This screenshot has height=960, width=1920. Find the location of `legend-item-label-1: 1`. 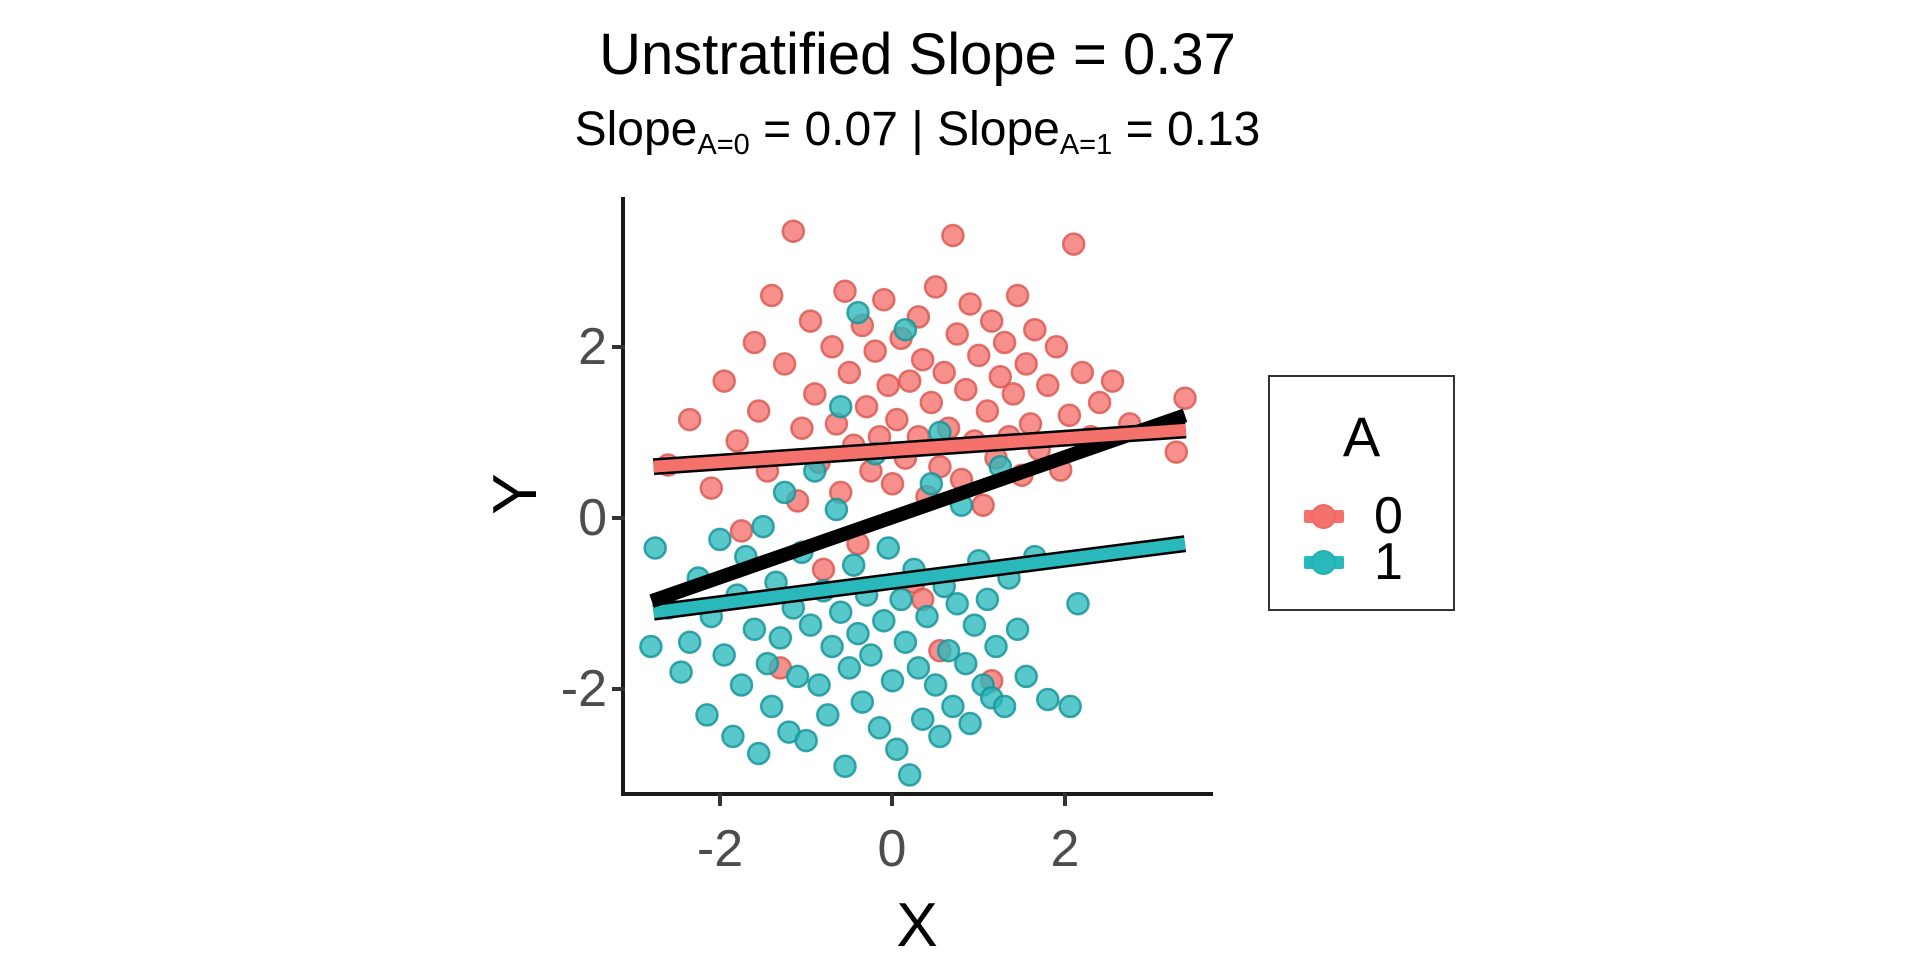

legend-item-label-1: 1 is located at coordinates (1388, 562).